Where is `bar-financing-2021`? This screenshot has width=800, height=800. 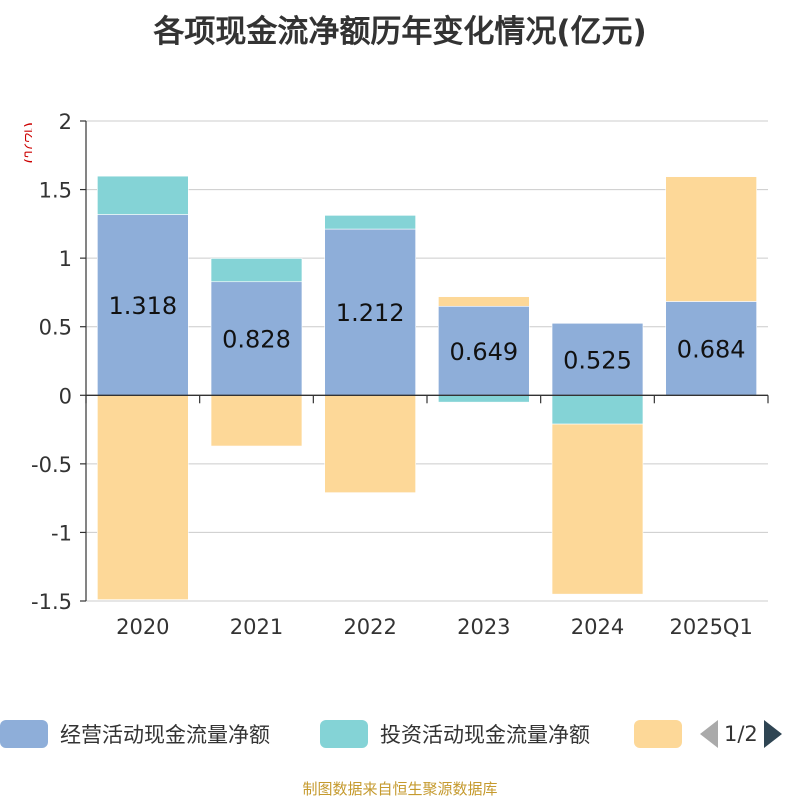 bar-financing-2021 is located at coordinates (256, 420).